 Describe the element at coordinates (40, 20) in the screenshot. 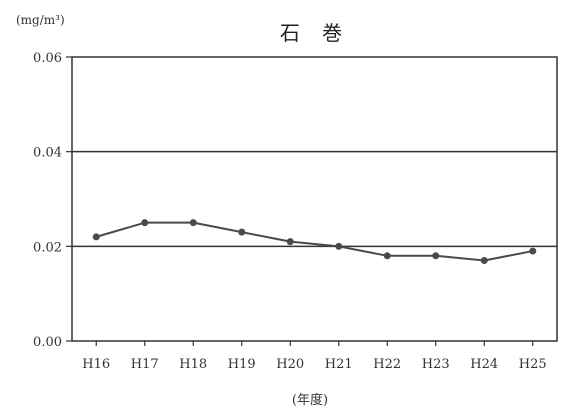

I see `y-unit-label: (mg/m³)` at that location.